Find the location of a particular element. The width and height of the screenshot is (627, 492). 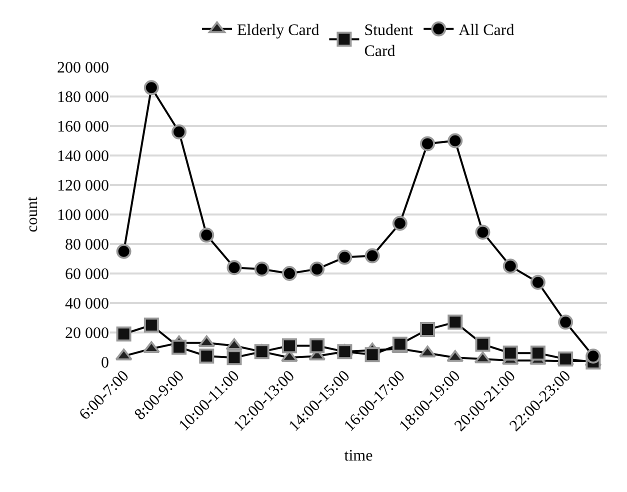

y-tick-label: 160 000 is located at coordinates (83, 127).